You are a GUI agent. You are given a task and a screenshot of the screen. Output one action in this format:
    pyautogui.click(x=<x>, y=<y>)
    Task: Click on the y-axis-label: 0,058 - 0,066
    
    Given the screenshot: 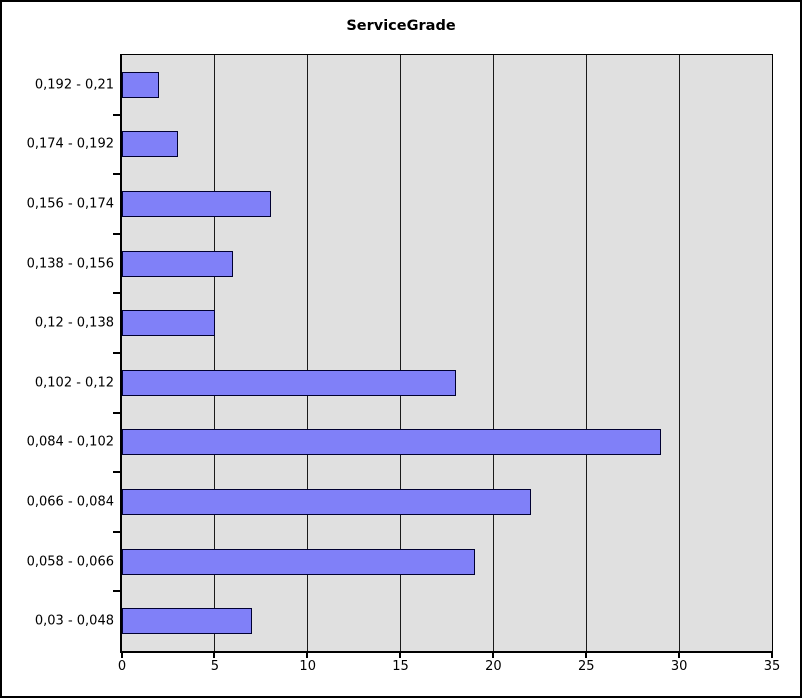 What is the action you would take?
    pyautogui.click(x=70, y=562)
    